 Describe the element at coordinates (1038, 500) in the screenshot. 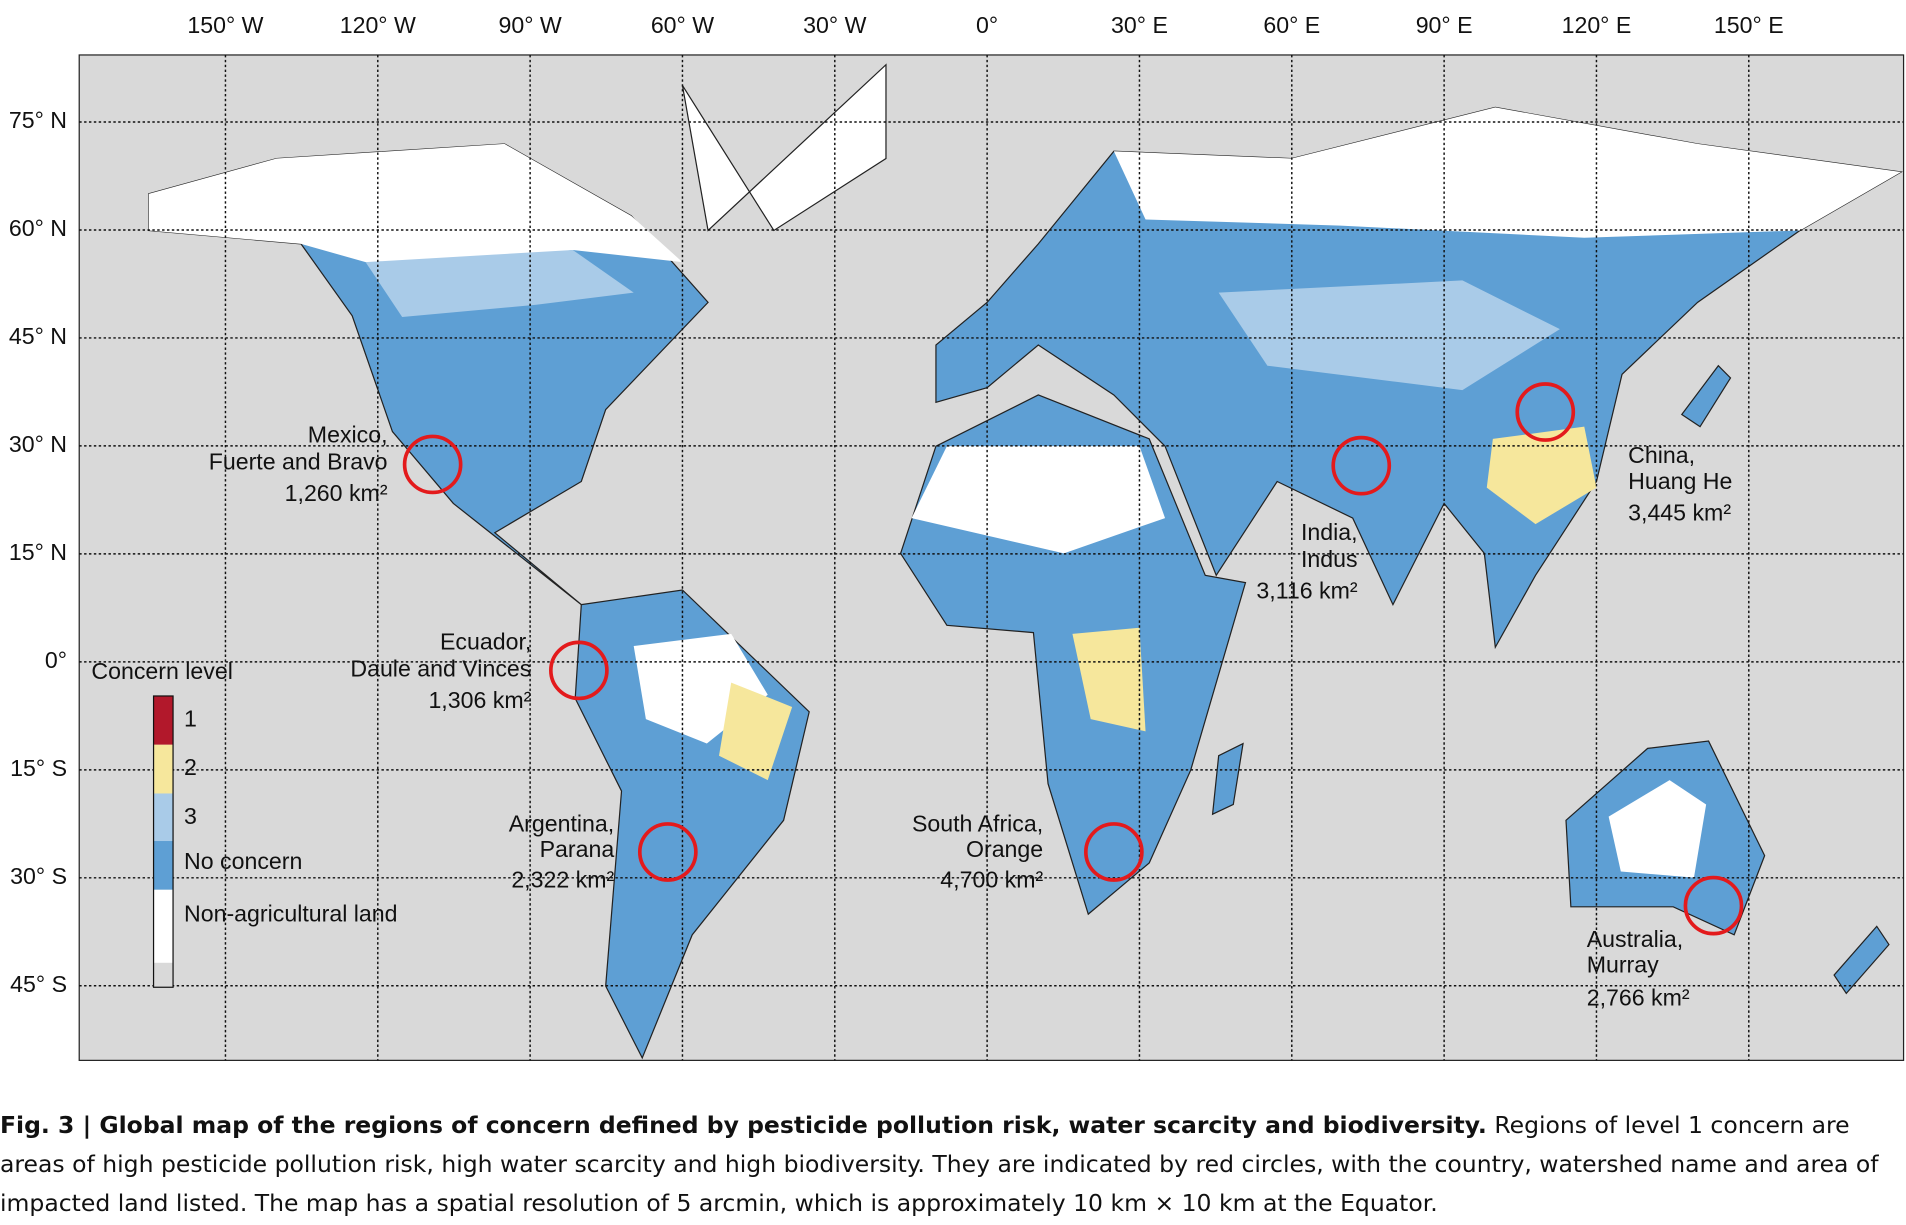

I see `sahara` at that location.